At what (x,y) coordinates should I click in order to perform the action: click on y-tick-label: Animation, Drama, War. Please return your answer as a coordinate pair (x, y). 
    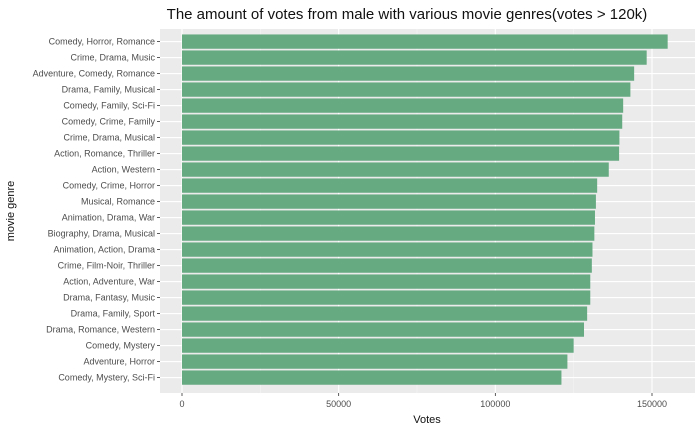
    Looking at the image, I should click on (108, 218).